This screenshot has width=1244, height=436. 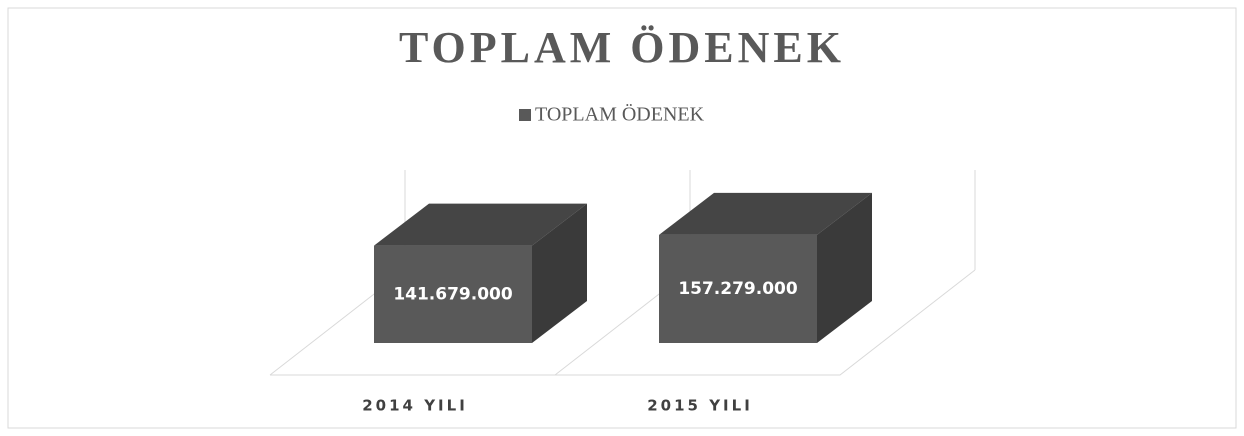 I want to click on legend-label: TOPLAM ÖDENEK, so click(x=620, y=114).